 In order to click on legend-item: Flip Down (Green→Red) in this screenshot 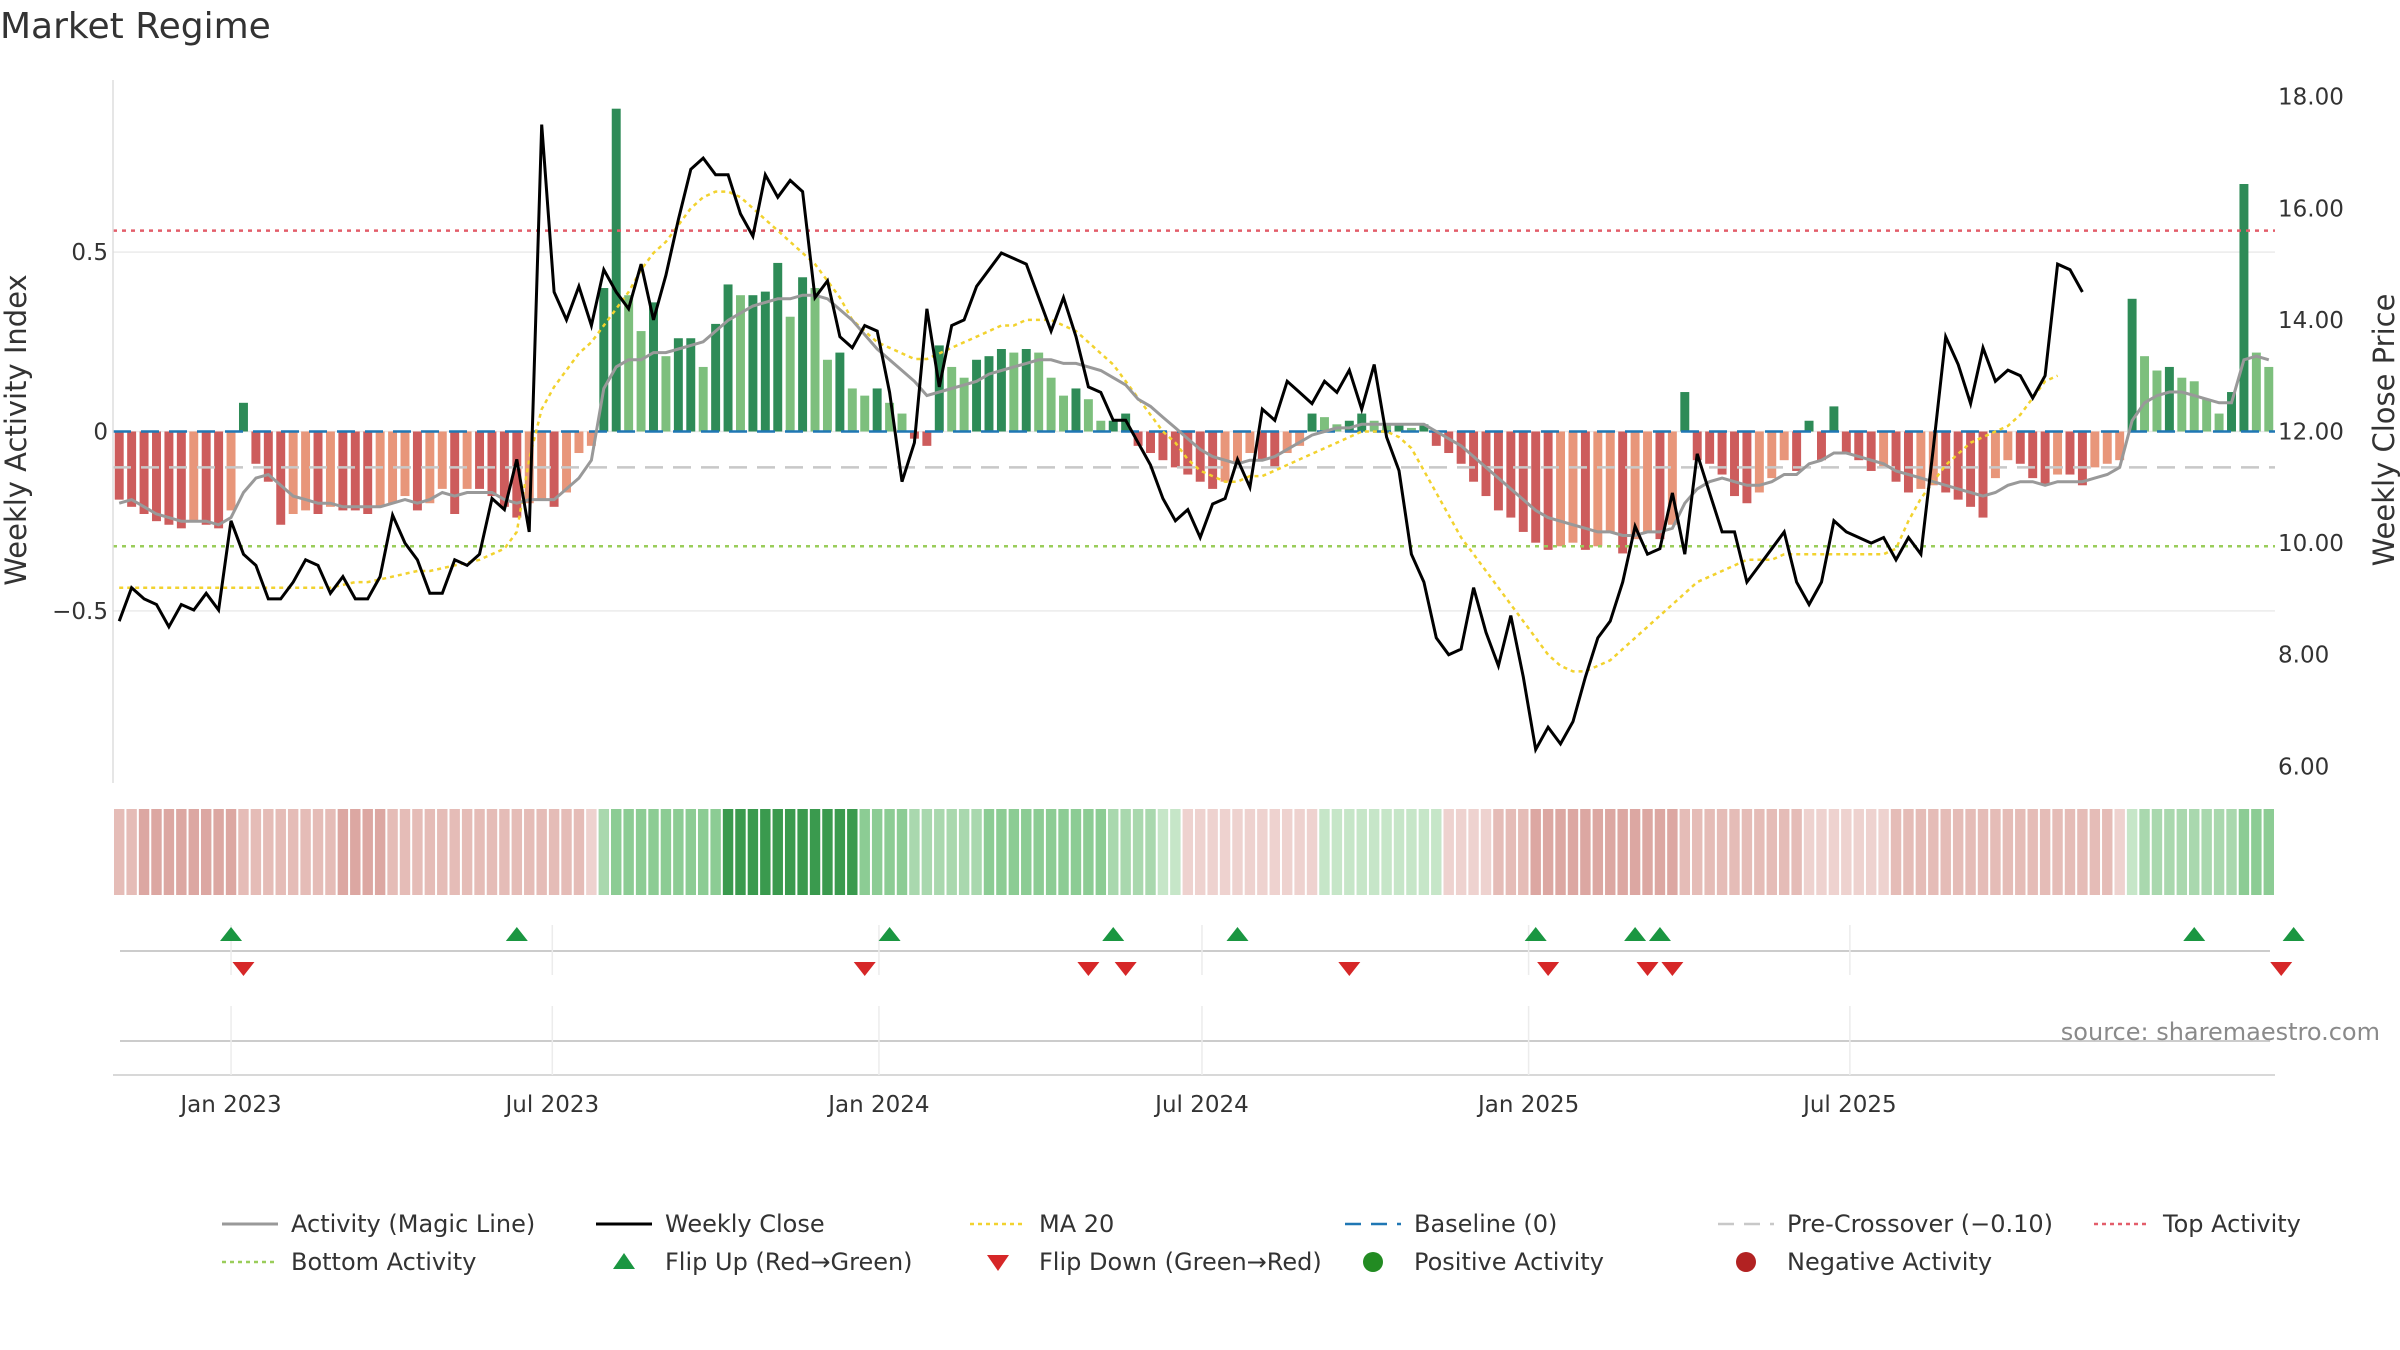, I will do `click(1154, 1262)`.